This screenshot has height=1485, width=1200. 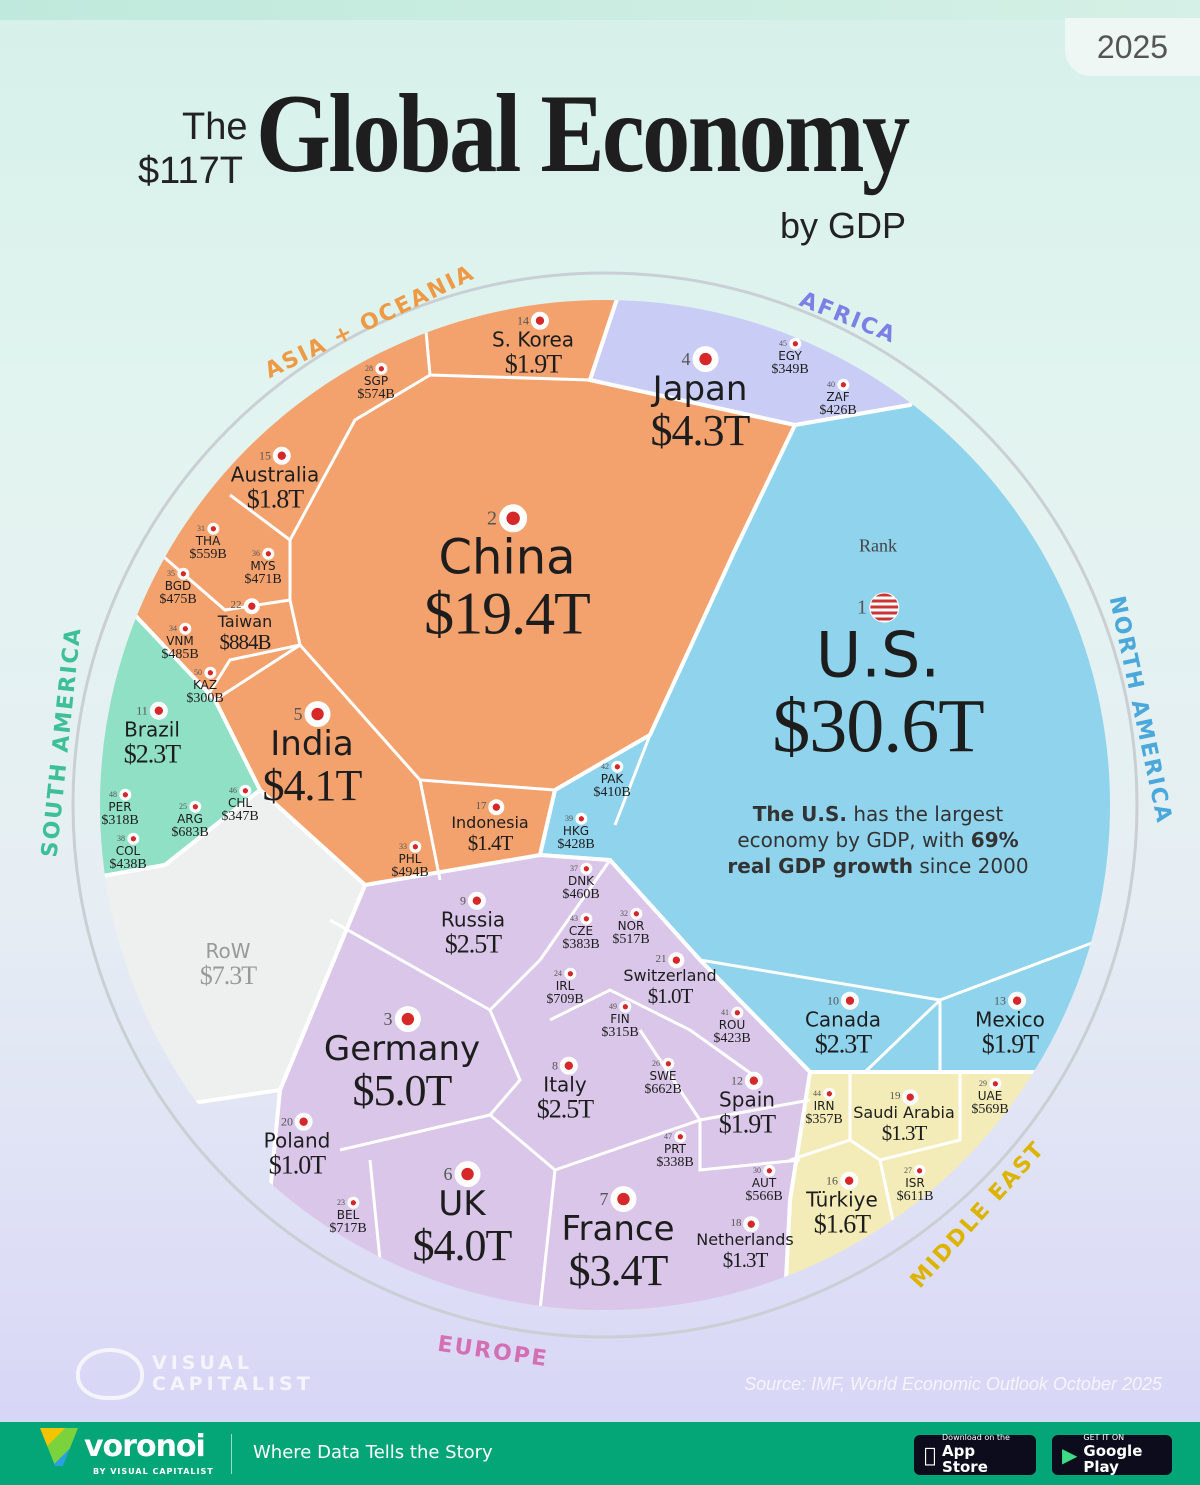 I want to click on cell-name: MYS, so click(x=263, y=565).